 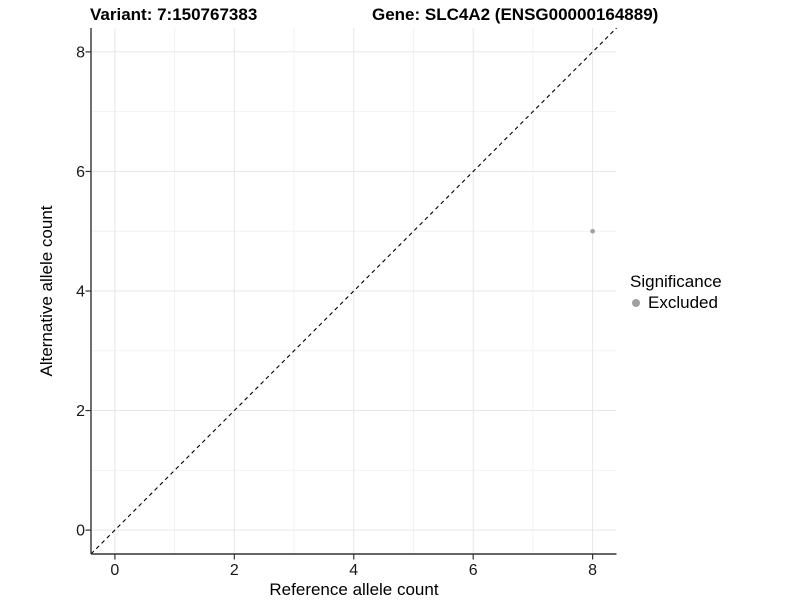 I want to click on x-tick-label: 4, so click(x=353, y=570).